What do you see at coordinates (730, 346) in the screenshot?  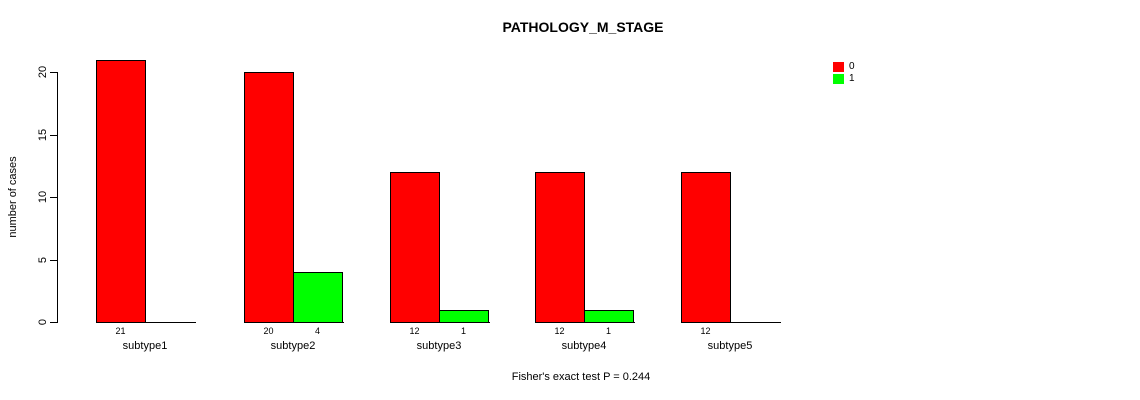 I see `category-label-subtype5: subtype5` at bounding box center [730, 346].